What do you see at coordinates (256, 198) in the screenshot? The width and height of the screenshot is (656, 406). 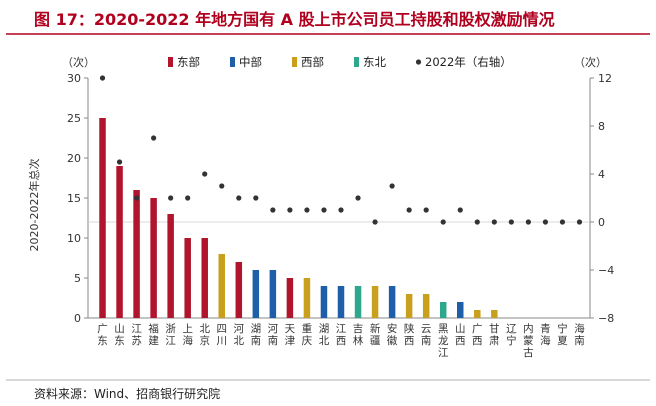 I see `dot-2022-湖南` at bounding box center [256, 198].